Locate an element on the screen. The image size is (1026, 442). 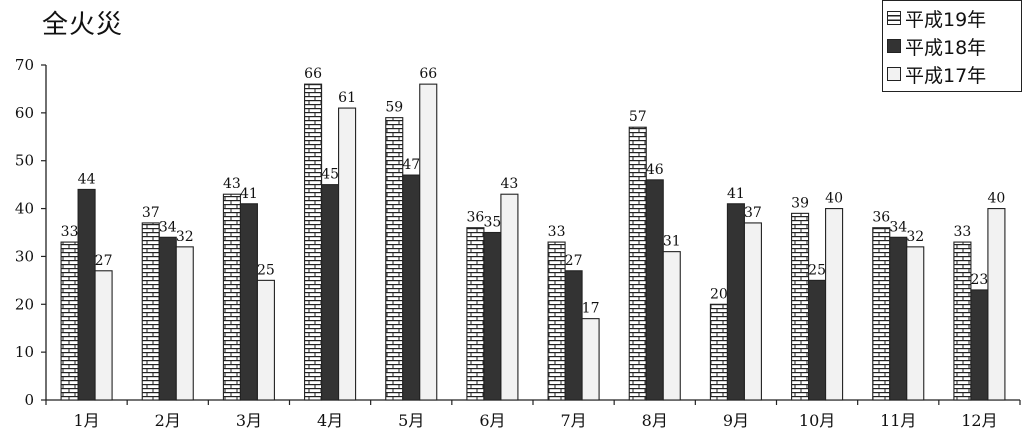
data-label-2006: 46 is located at coordinates (655, 170).